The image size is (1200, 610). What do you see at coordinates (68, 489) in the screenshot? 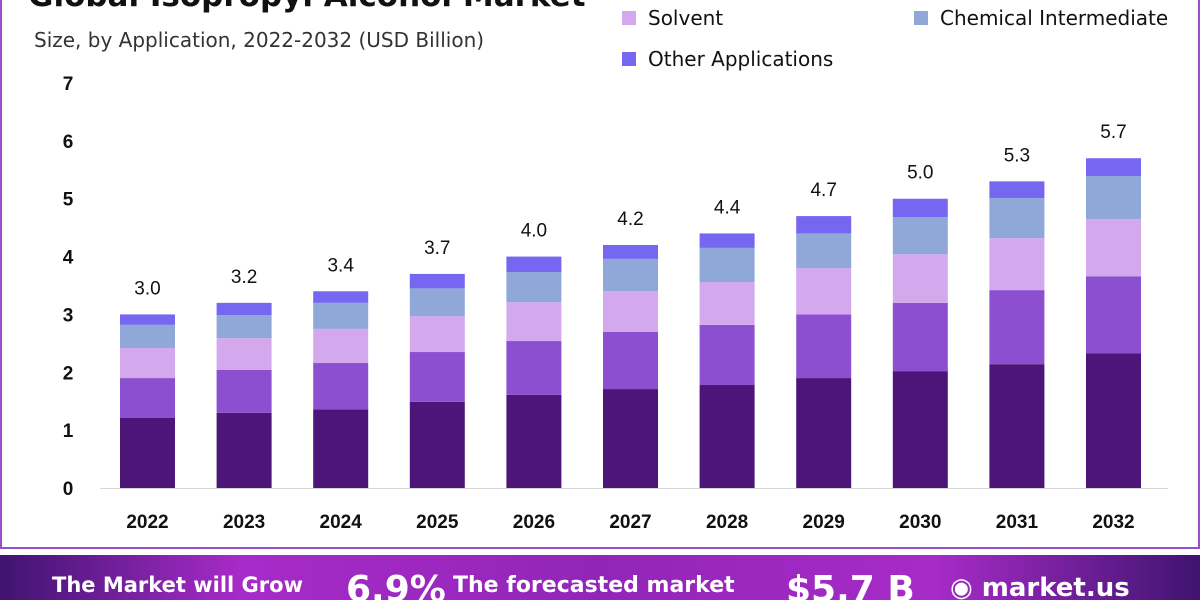
I see `y-tick-label: 0` at bounding box center [68, 489].